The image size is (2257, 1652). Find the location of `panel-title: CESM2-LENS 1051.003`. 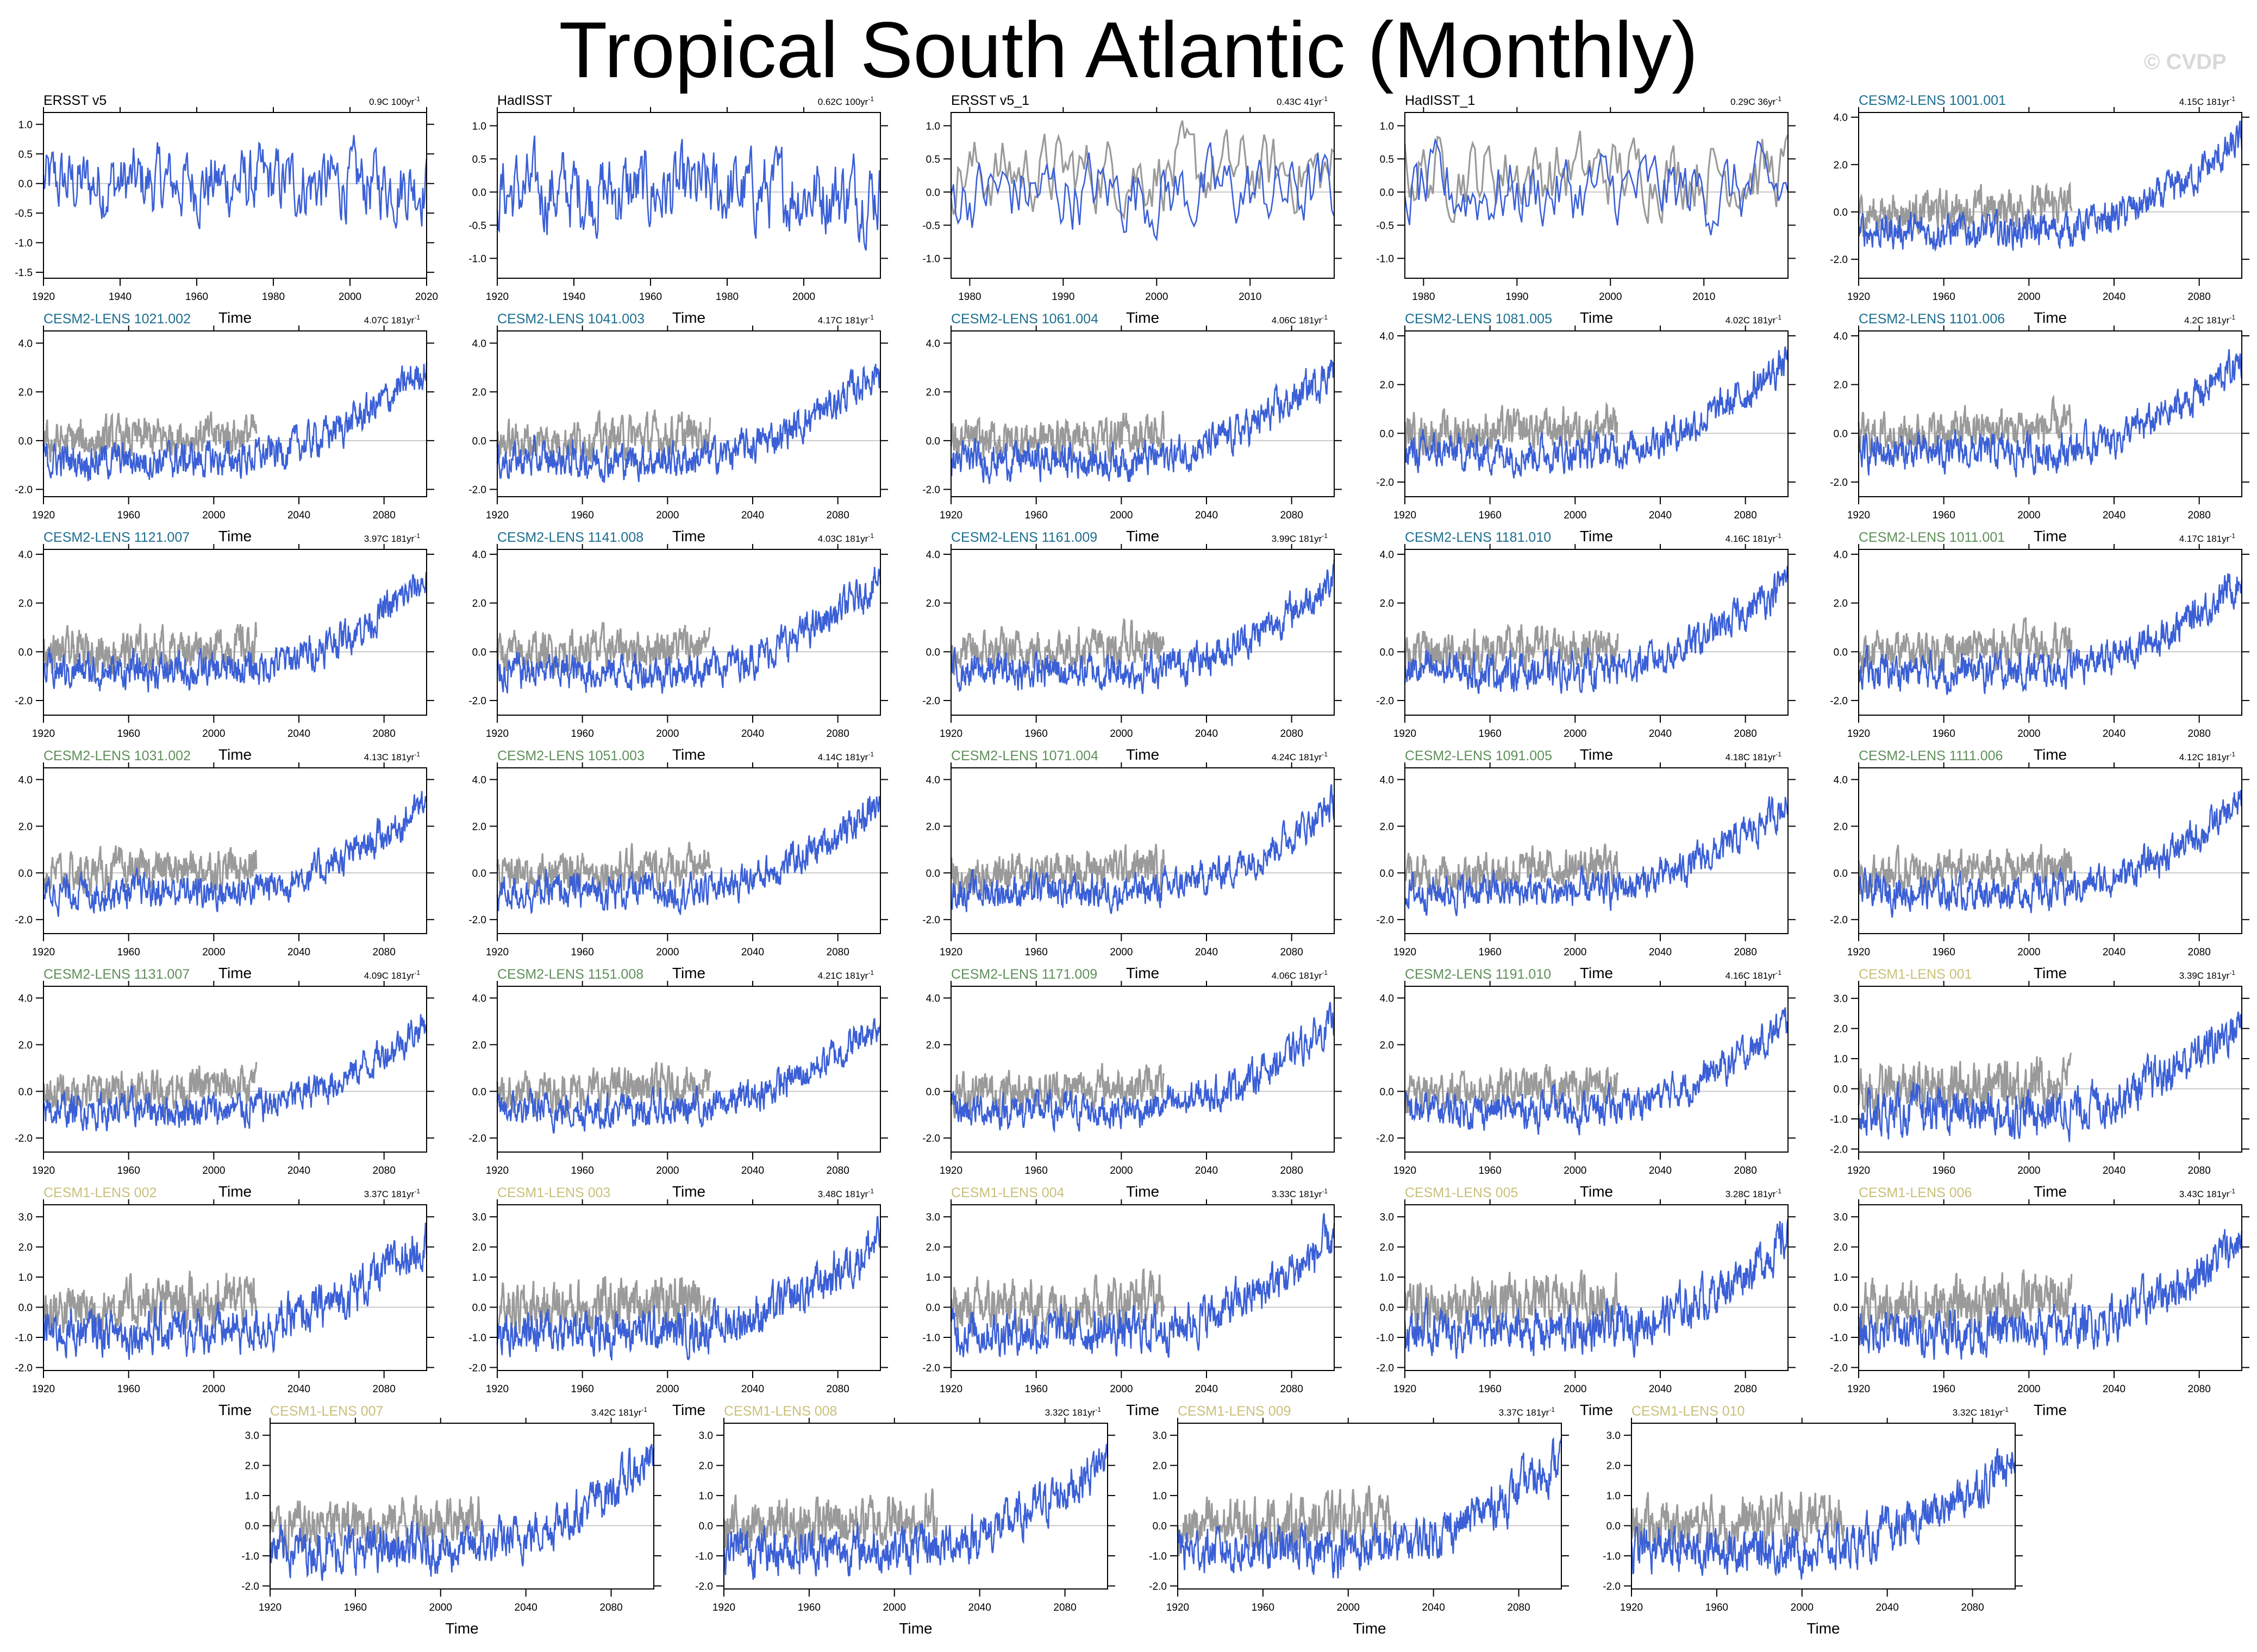

panel-title: CESM2-LENS 1051.003 is located at coordinates (571, 756).